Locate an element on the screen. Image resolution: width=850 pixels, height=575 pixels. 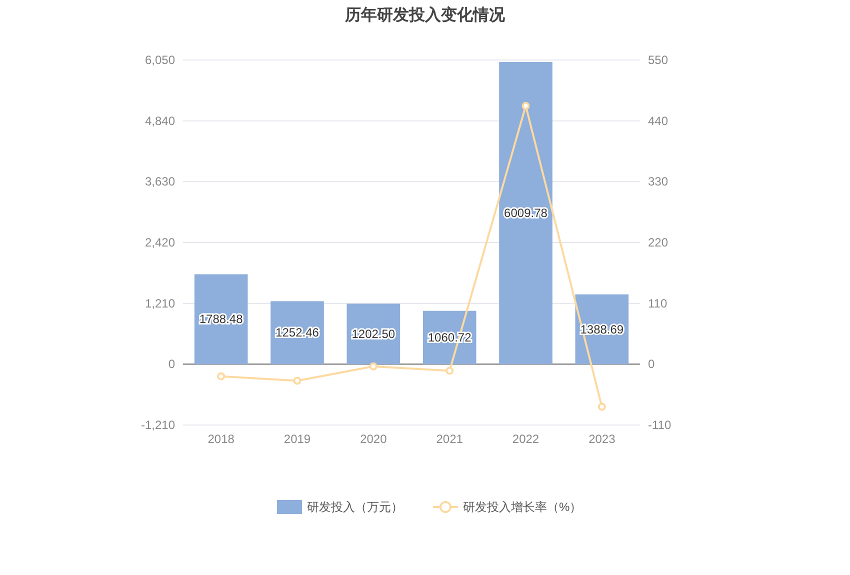
y2-tick-label: 330 is located at coordinates (658, 181).